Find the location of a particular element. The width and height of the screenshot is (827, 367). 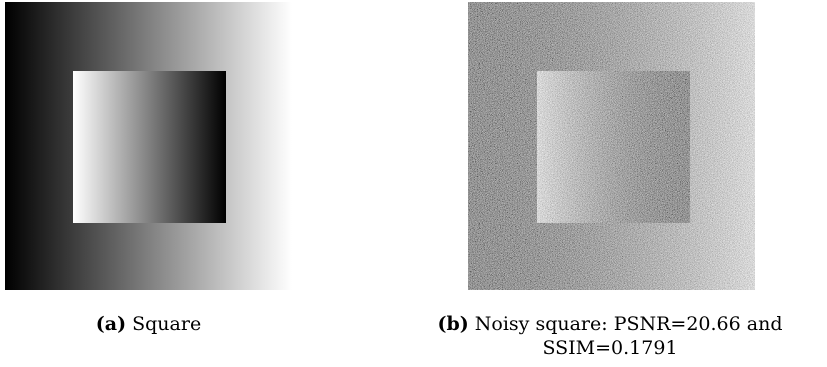

caption-line-2: SSIM=0.1791 is located at coordinates (610, 348).